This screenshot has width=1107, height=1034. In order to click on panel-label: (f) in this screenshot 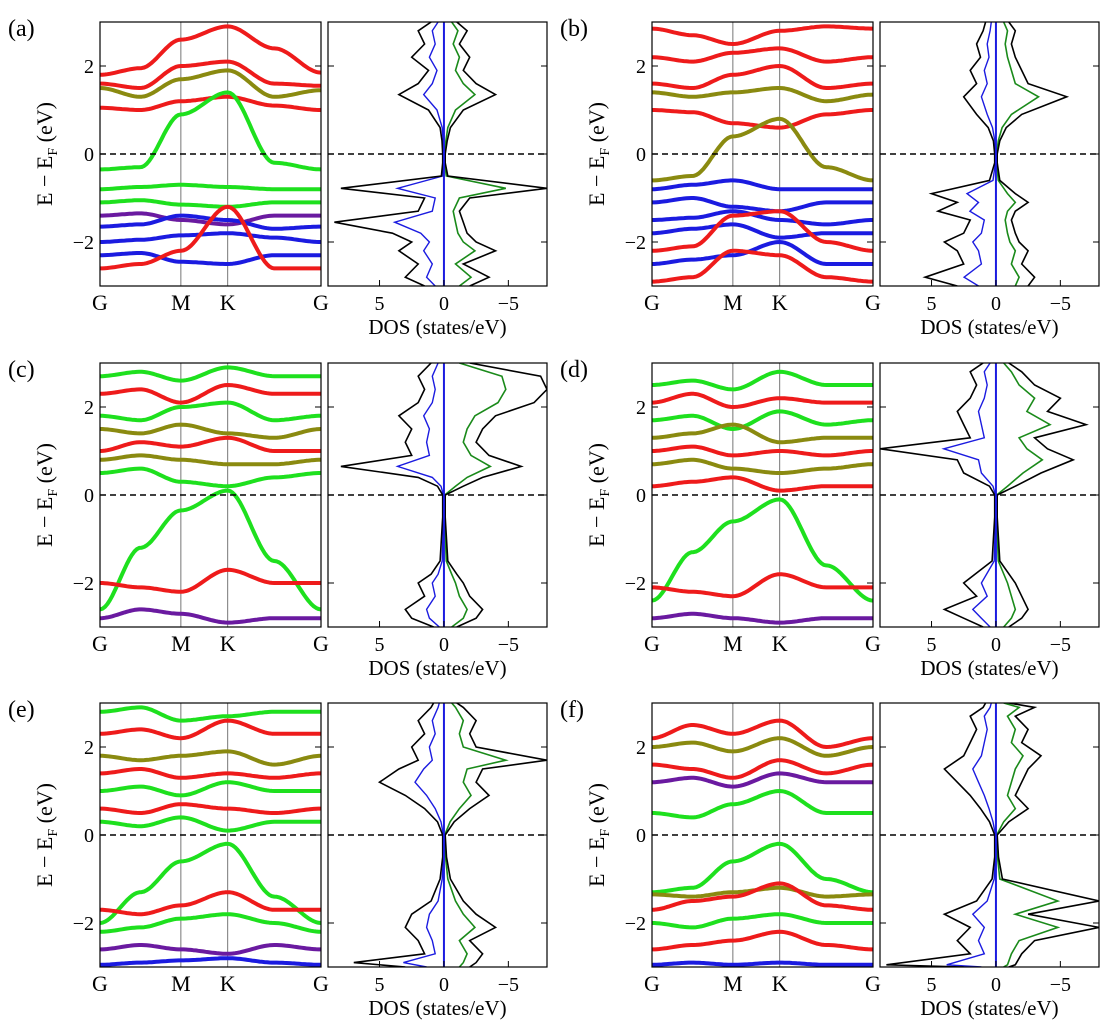, I will do `click(572, 710)`.